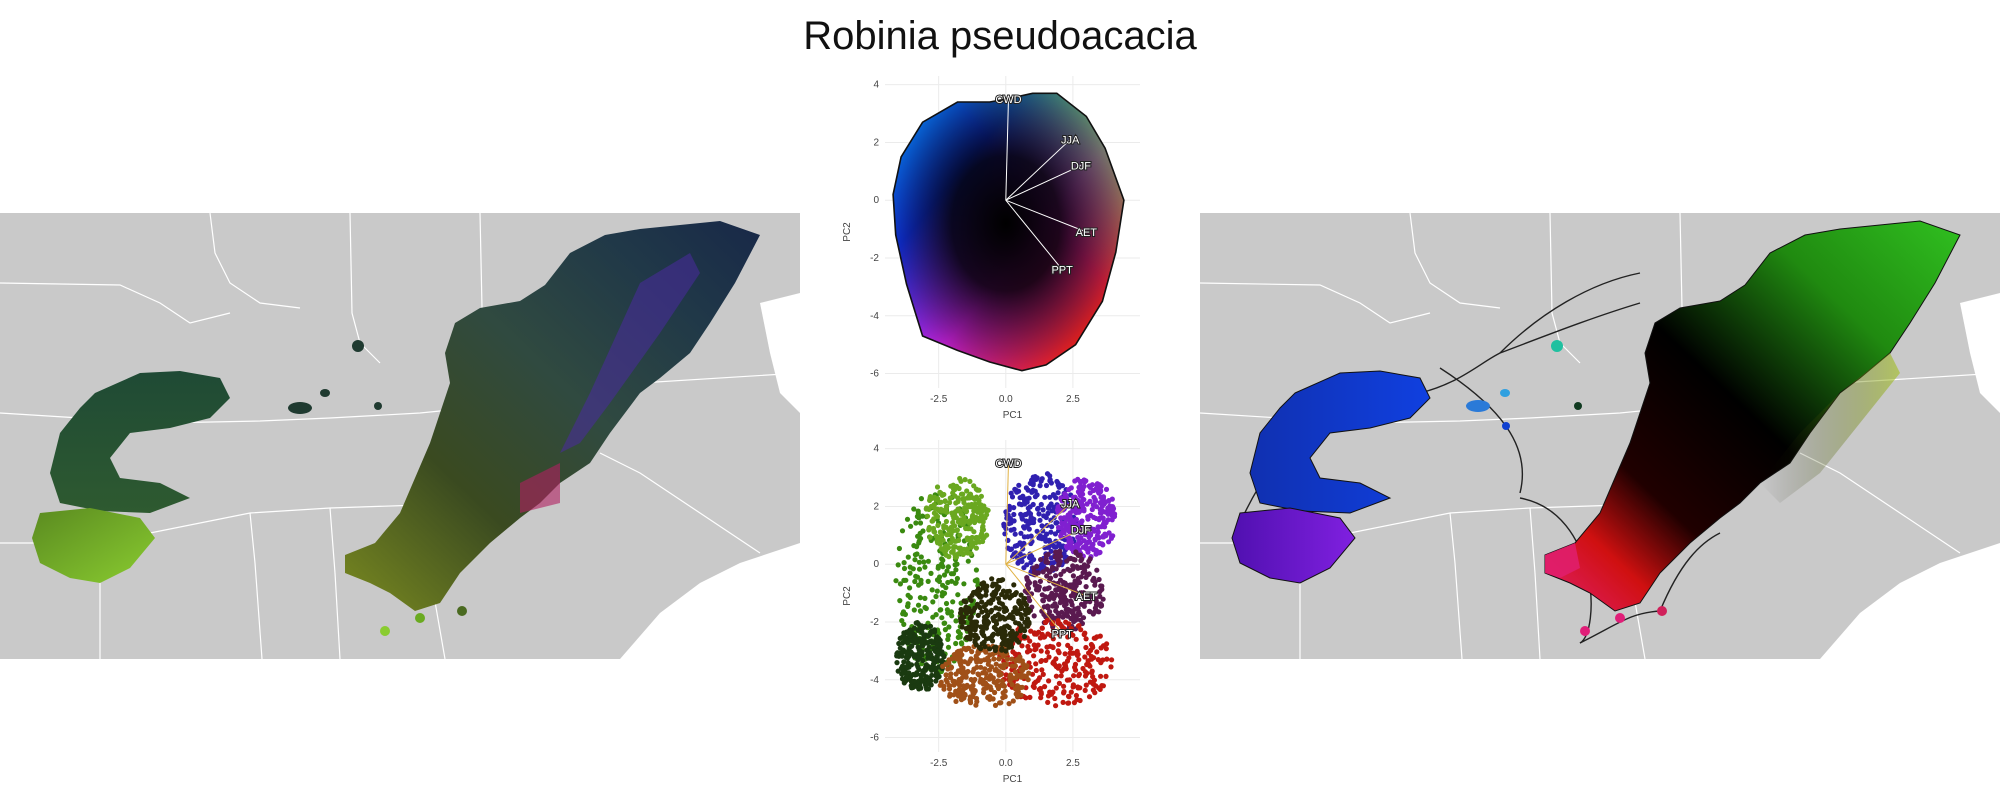  I want to click on range-ozark-lobe, so click(93, 545).